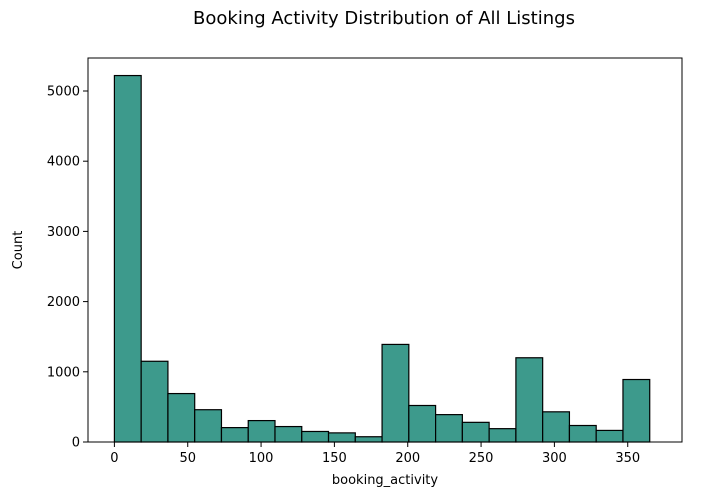  What do you see at coordinates (63, 91) in the screenshot?
I see `y-tick-label: 5000` at bounding box center [63, 91].